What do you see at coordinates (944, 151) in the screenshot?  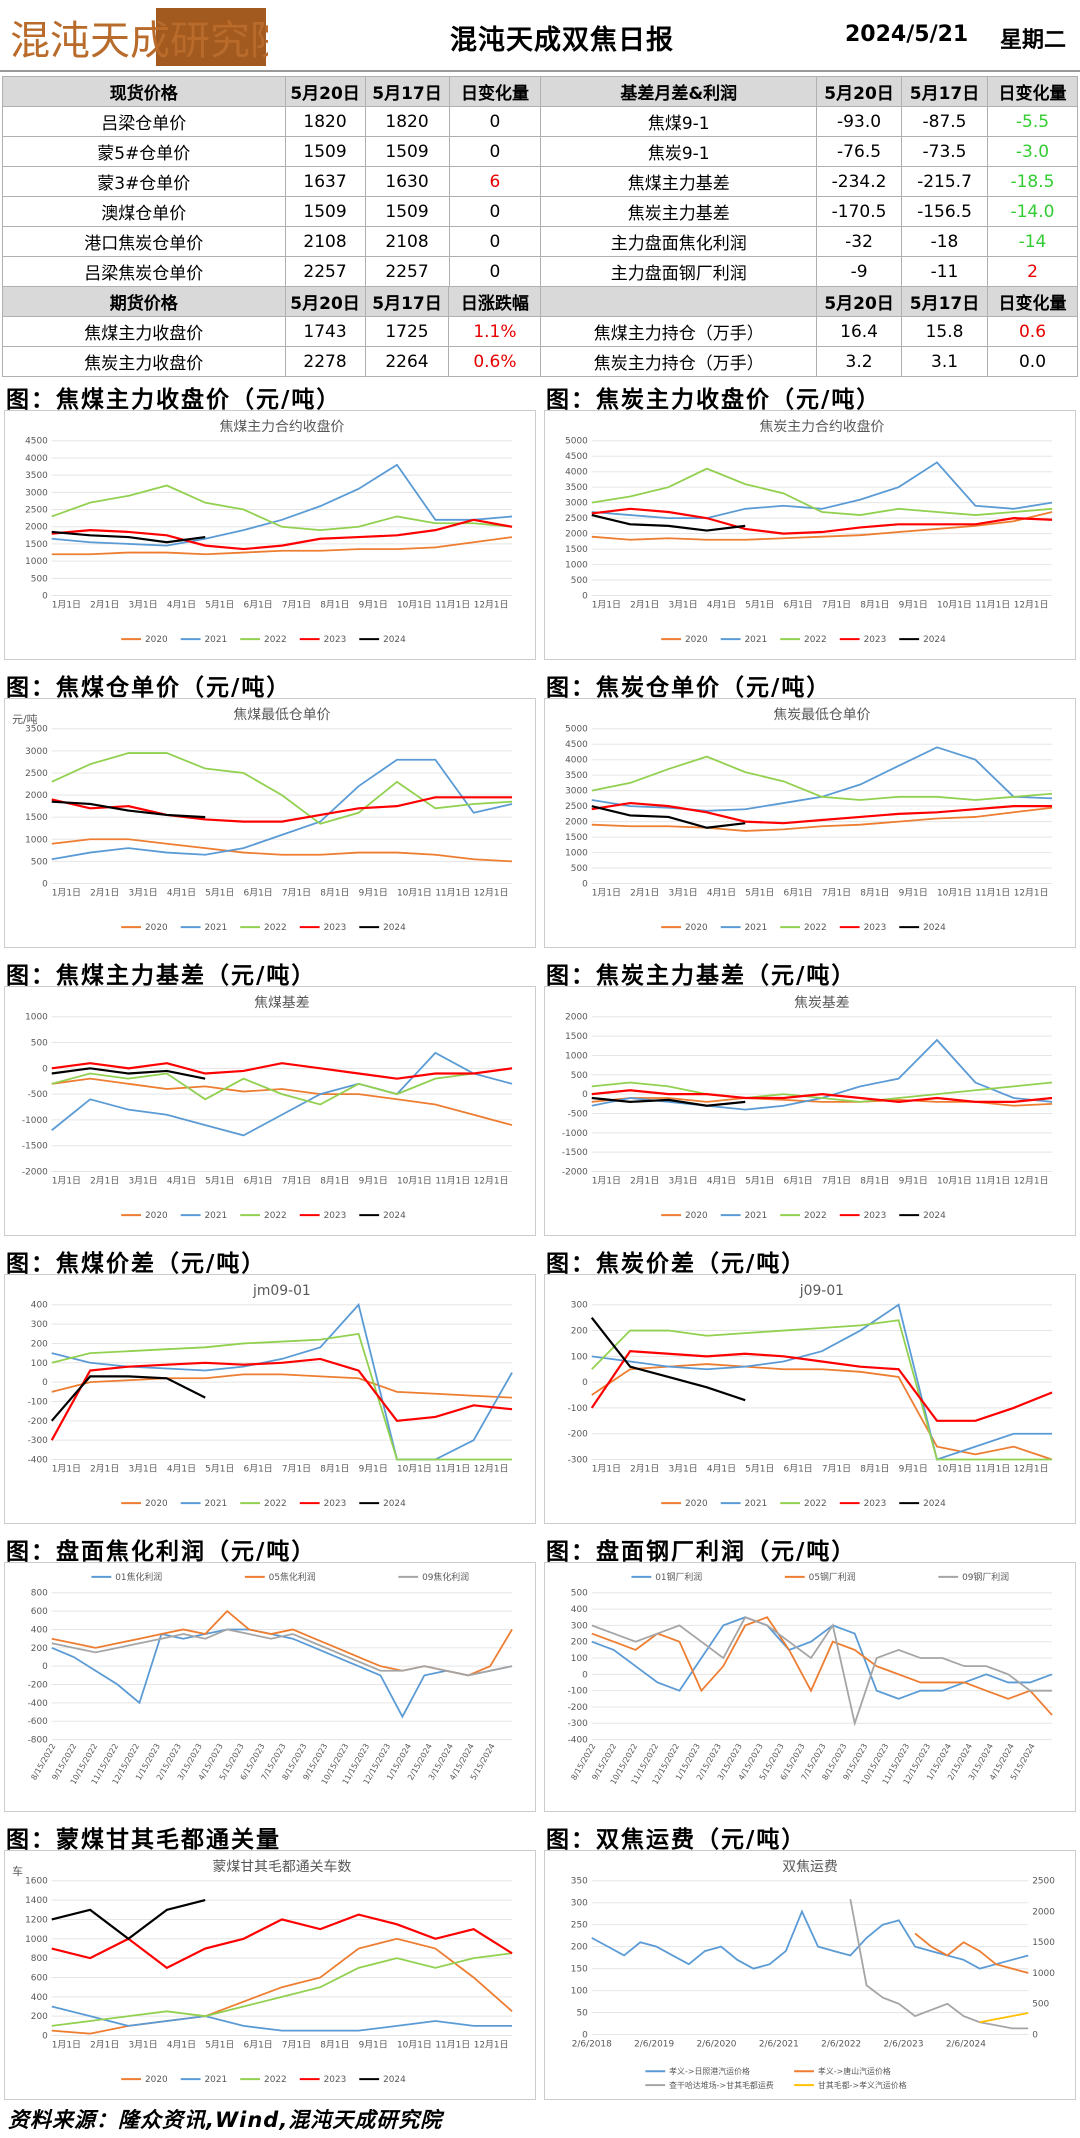 I see `table-cell-rb: -73.5` at bounding box center [944, 151].